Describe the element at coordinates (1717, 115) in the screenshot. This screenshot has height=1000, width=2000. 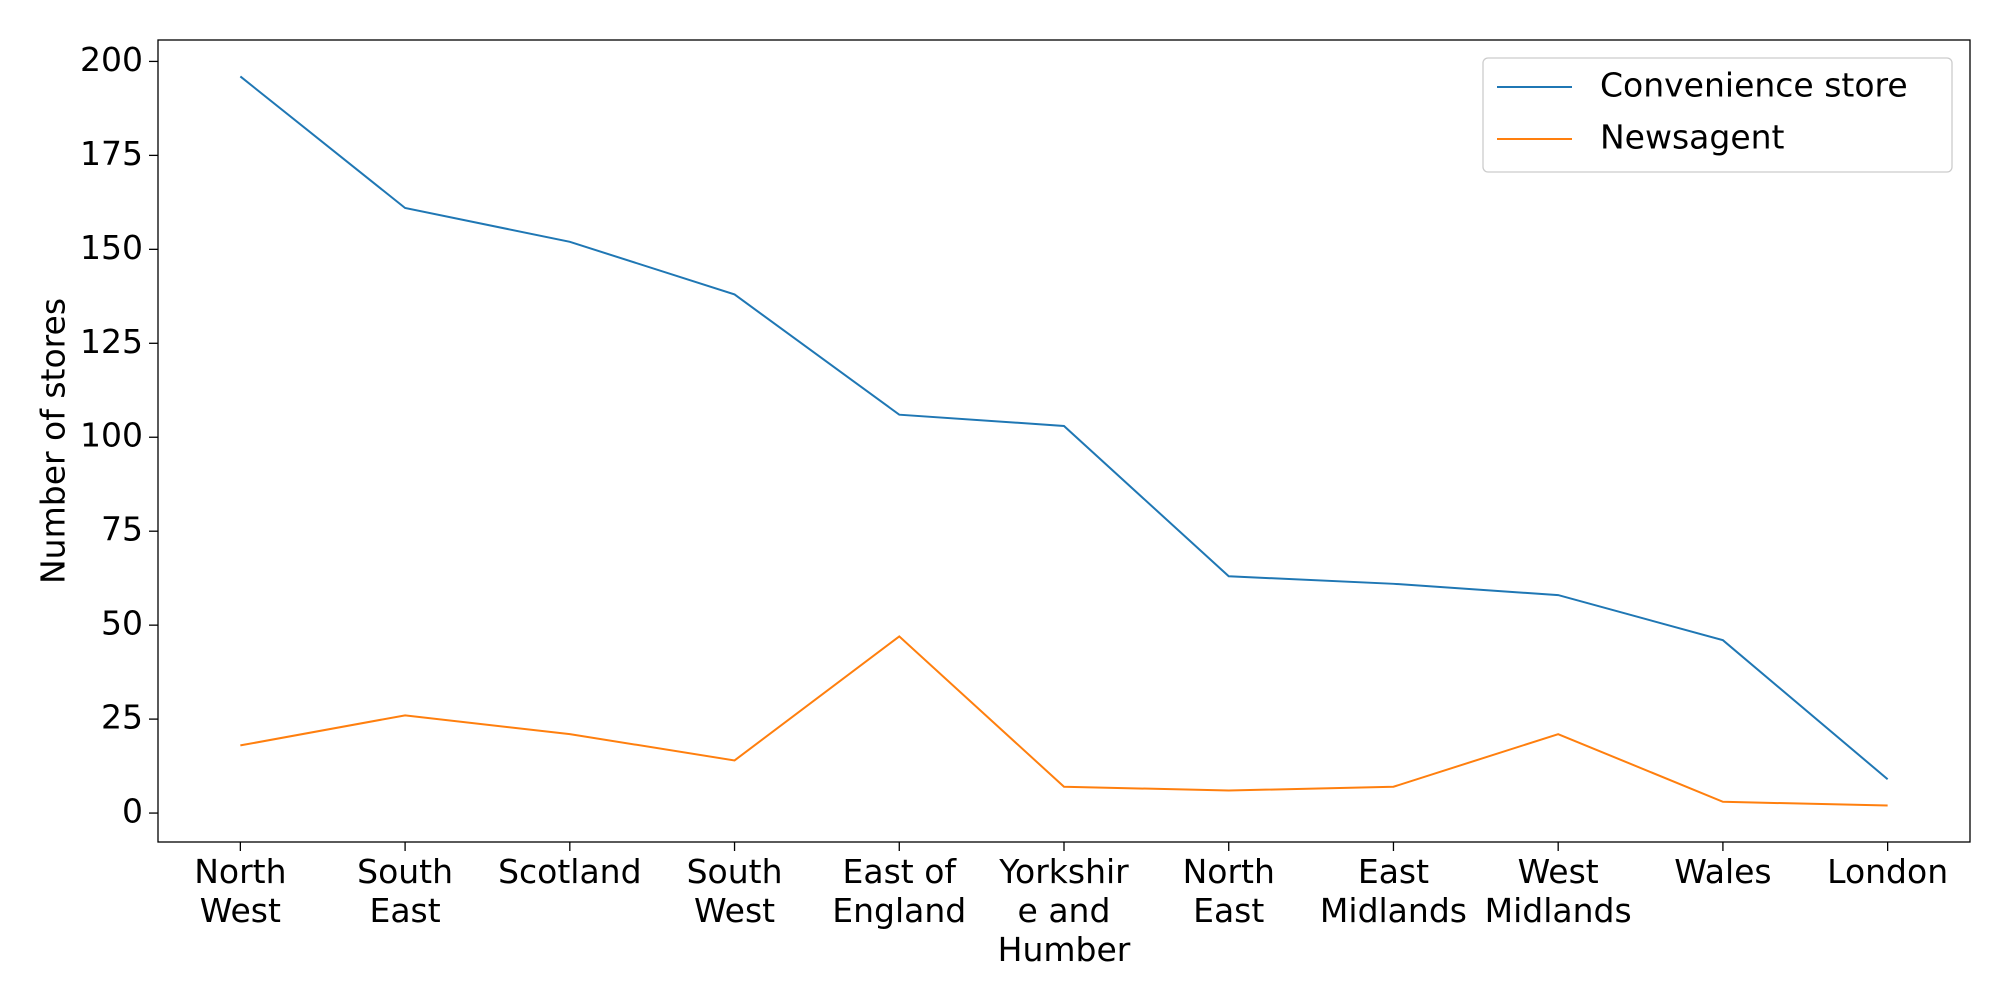
I see `legend-box` at that location.